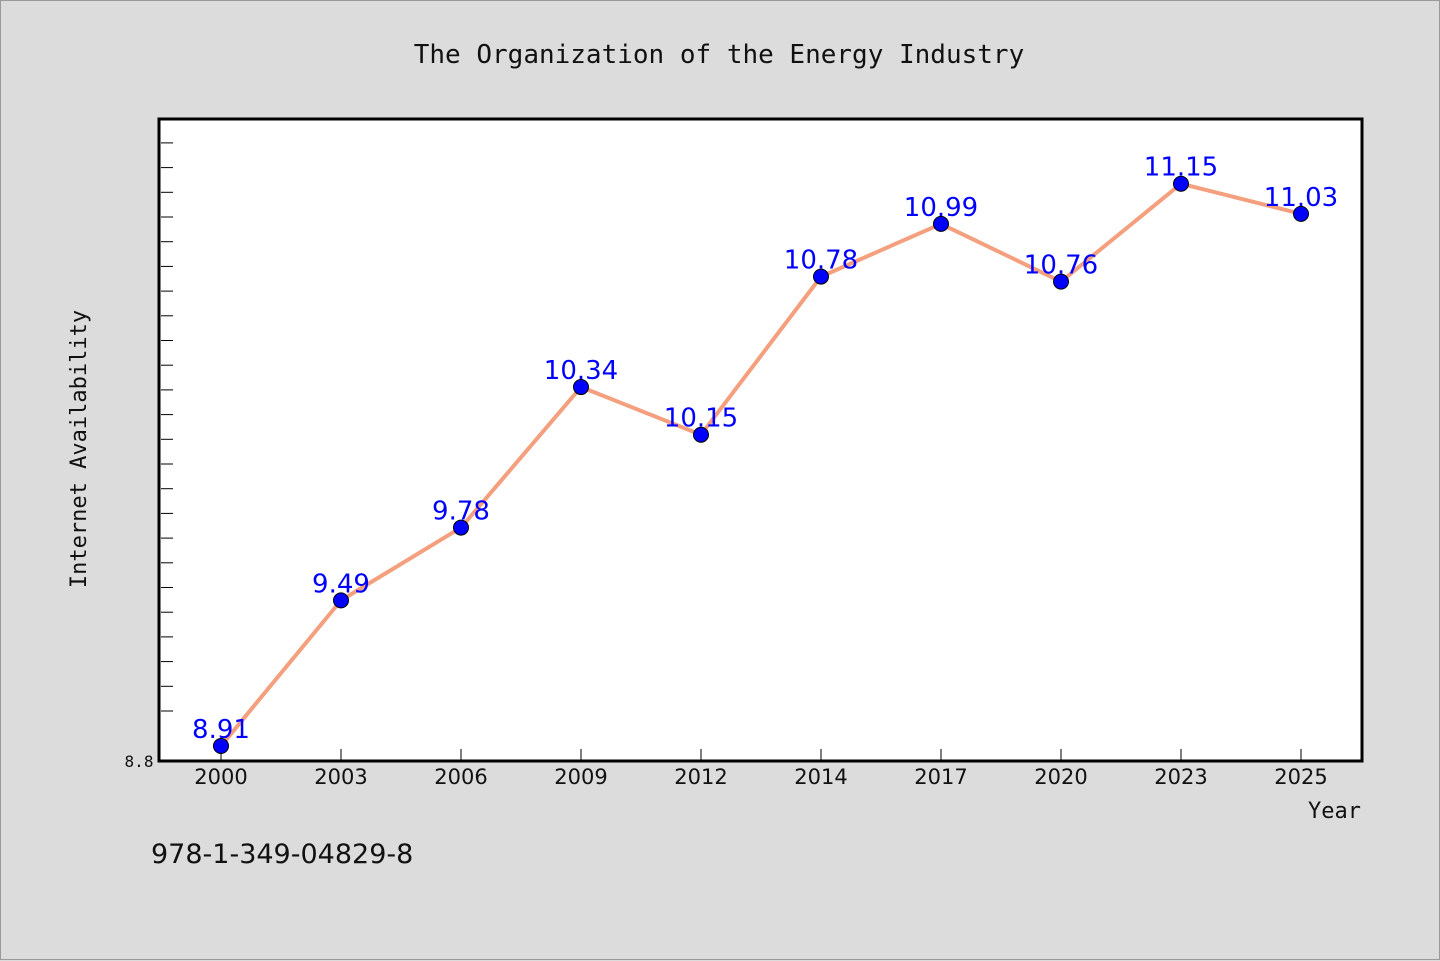 The image size is (1440, 961). Describe the element at coordinates (79, 449) in the screenshot. I see `y-axis-label: Internet Availability` at that location.